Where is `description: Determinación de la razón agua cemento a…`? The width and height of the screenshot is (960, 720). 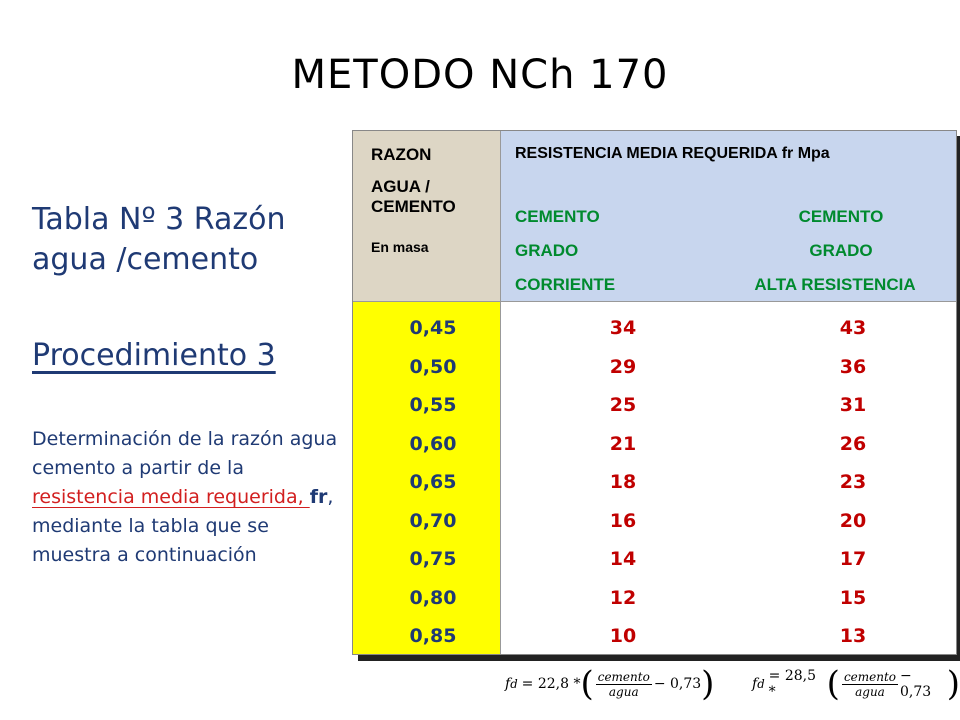 description: Determinación de la razón agua cemento a… is located at coordinates (189, 497).